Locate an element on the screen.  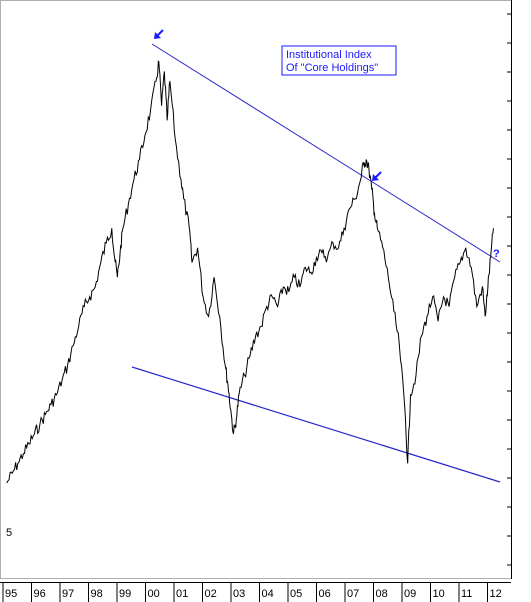
x-tick-label: 97 is located at coordinates (68, 594).